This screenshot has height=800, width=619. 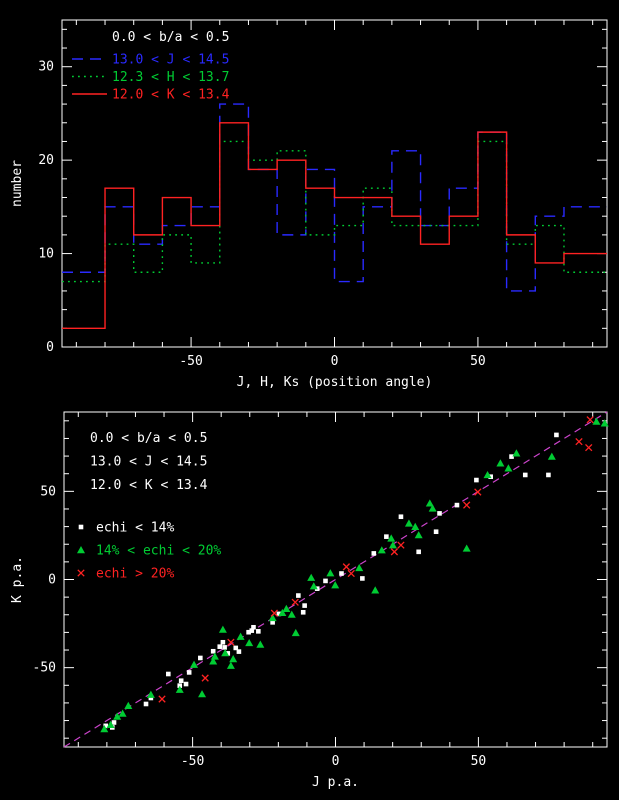 I want to click on legend-annotation: 12.0 < K < 13.4, so click(x=149, y=485).